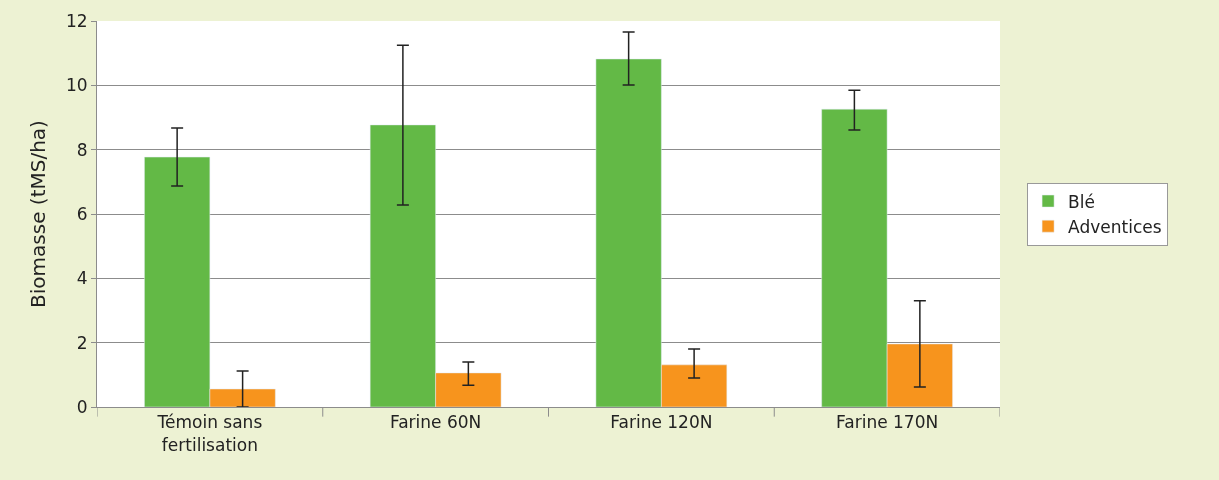  I want to click on y-tick-label: 10, so click(76, 85).